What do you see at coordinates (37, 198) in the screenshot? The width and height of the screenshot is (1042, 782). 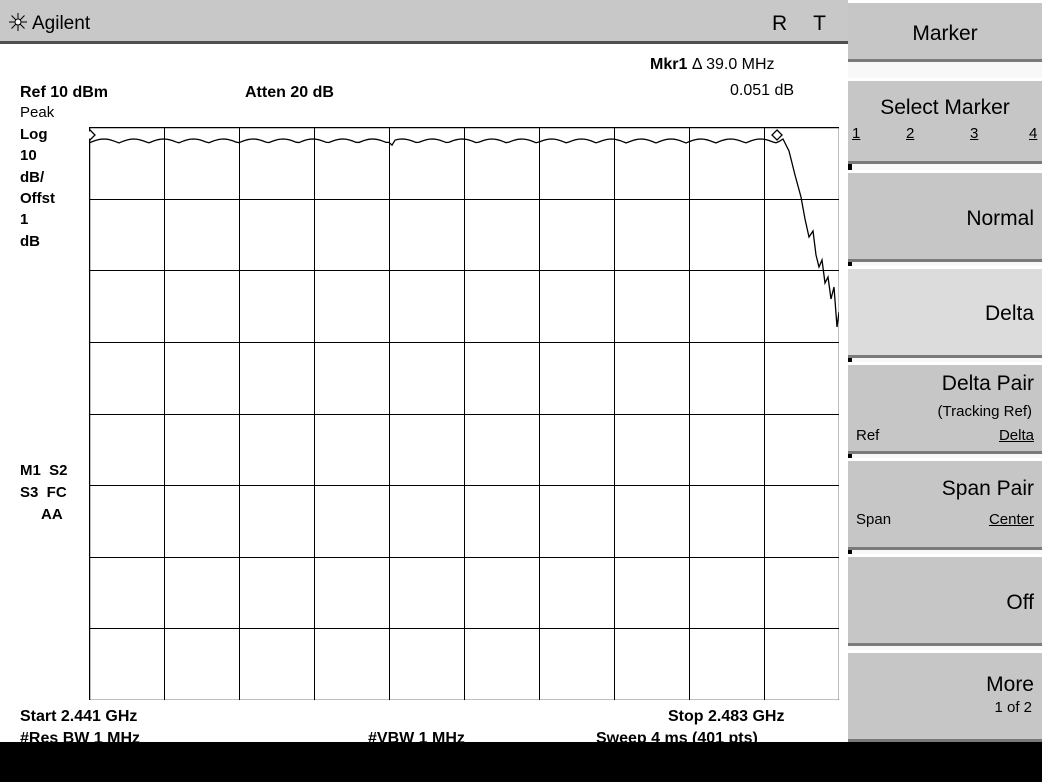 I see `offset-label: Offst` at bounding box center [37, 198].